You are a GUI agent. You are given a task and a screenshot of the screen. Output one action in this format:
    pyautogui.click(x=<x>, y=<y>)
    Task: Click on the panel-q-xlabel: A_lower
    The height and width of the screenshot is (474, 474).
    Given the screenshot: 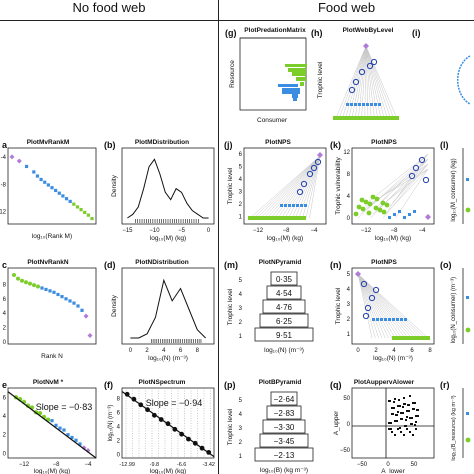 What is the action you would take?
    pyautogui.click(x=393, y=471)
    